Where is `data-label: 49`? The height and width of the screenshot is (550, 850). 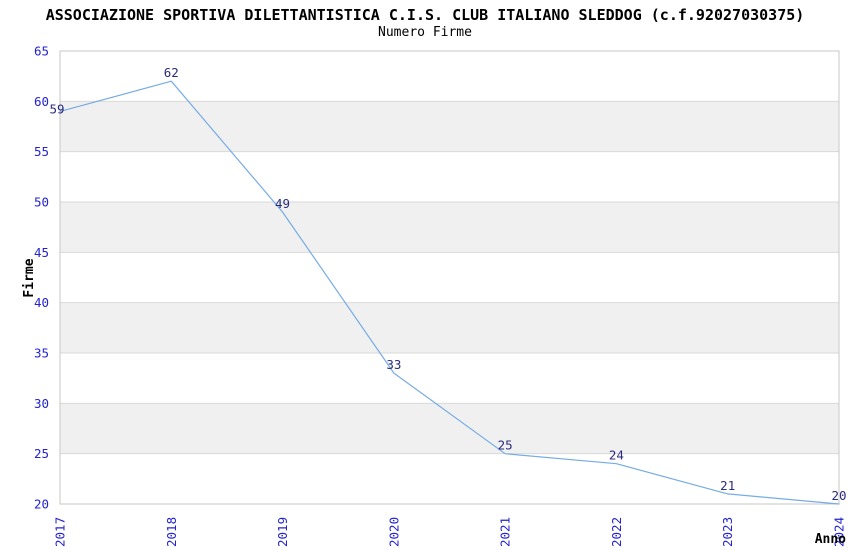
data-label: 49 is located at coordinates (282, 203).